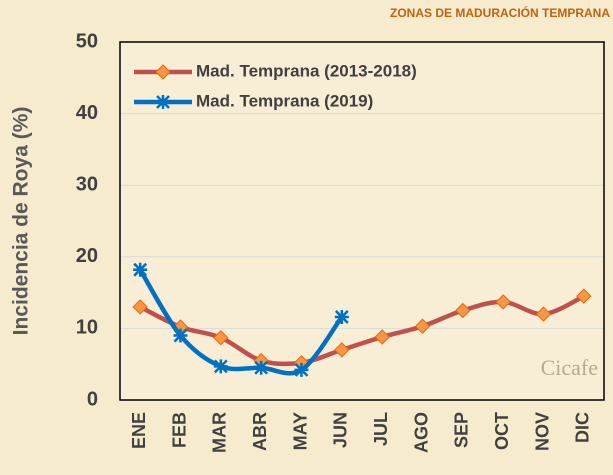 Image resolution: width=613 pixels, height=475 pixels. What do you see at coordinates (87, 256) in the screenshot?
I see `y-tick-label: 20` at bounding box center [87, 256].